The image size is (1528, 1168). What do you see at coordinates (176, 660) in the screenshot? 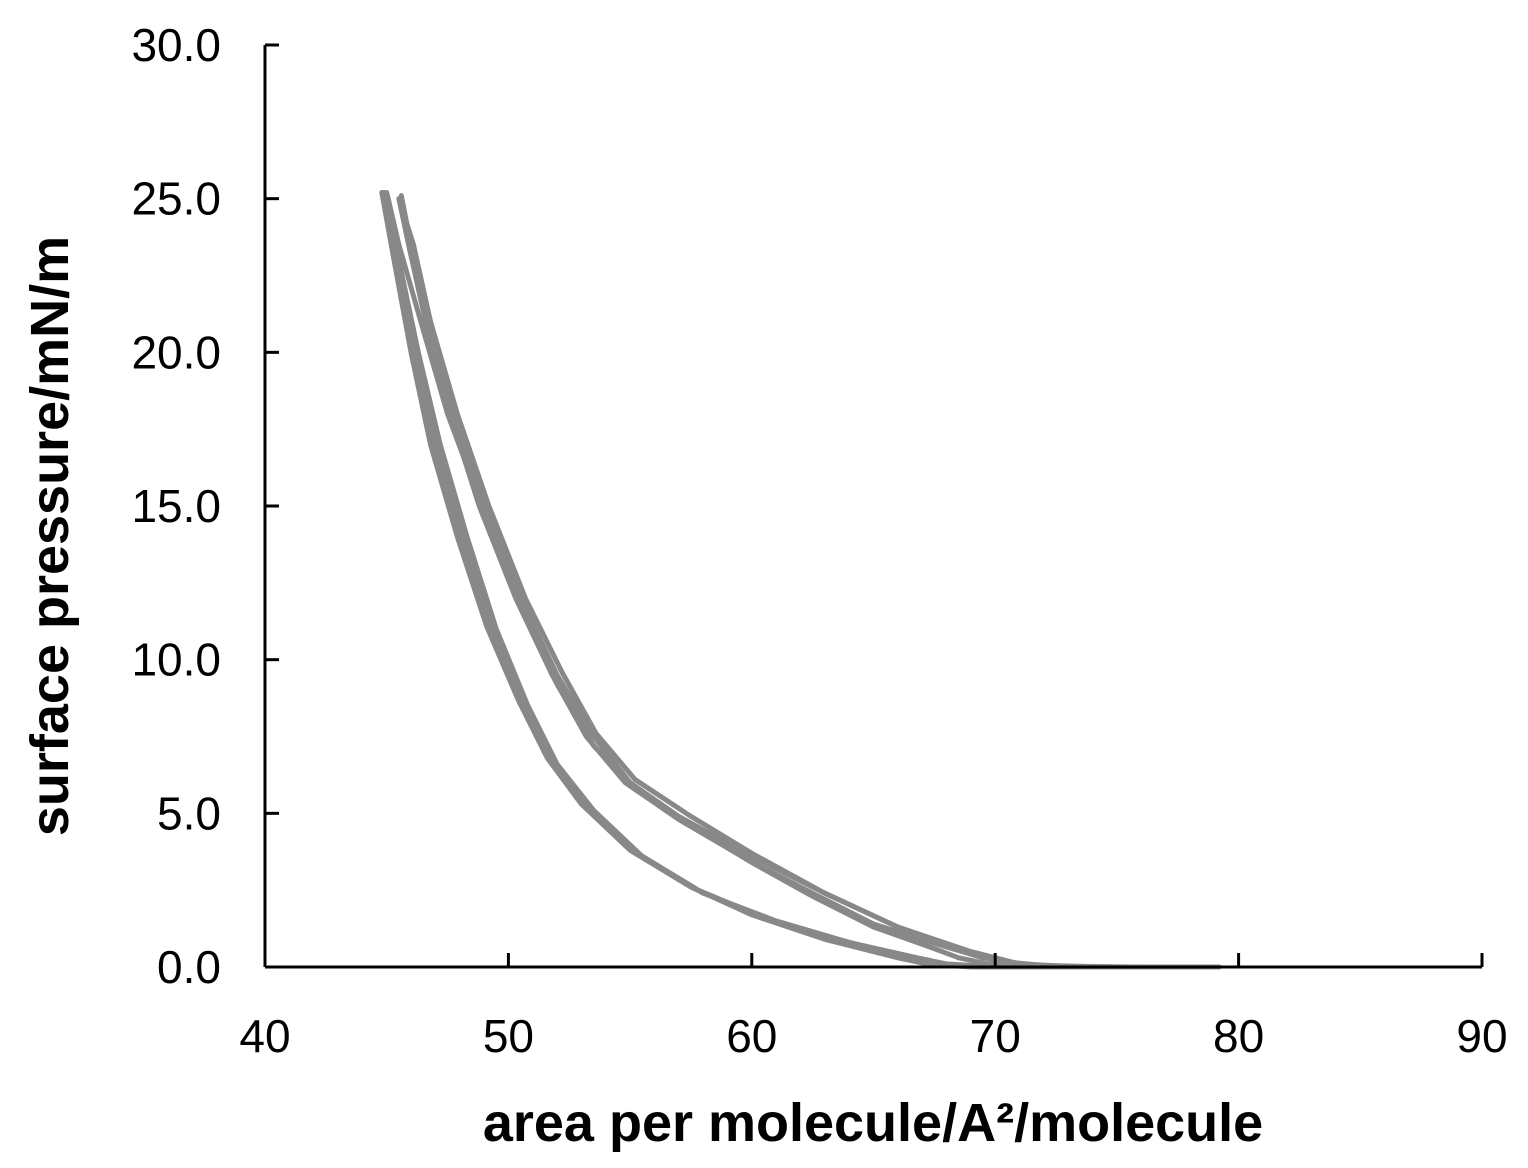
I see `y-tick-label-2: 10.0` at bounding box center [176, 660].